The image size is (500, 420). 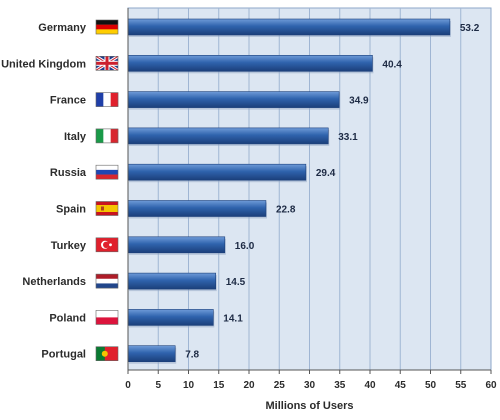 What do you see at coordinates (326, 173) in the screenshot?
I see `value-label: 29.4` at bounding box center [326, 173].